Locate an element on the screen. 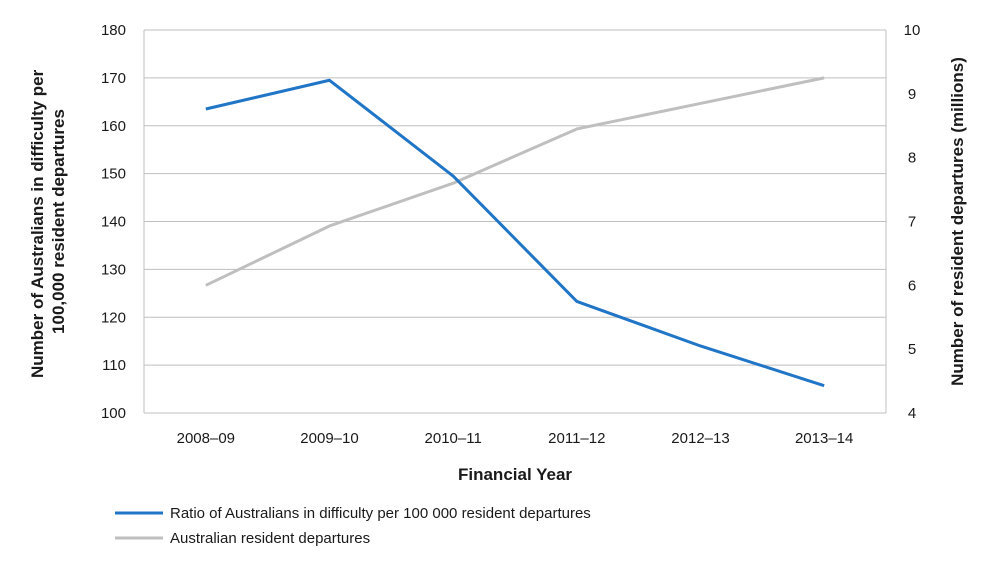 The height and width of the screenshot is (571, 996). left-axis-ticks: 100 110 120 130 140 150 160 170 180 is located at coordinates (113, 222).